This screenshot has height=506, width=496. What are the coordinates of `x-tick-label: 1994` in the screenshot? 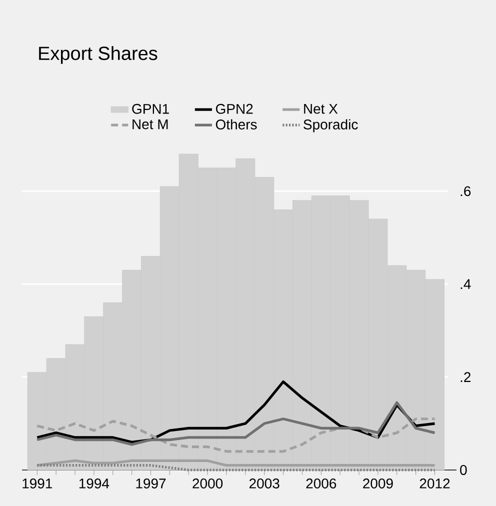 It's located at (94, 483).